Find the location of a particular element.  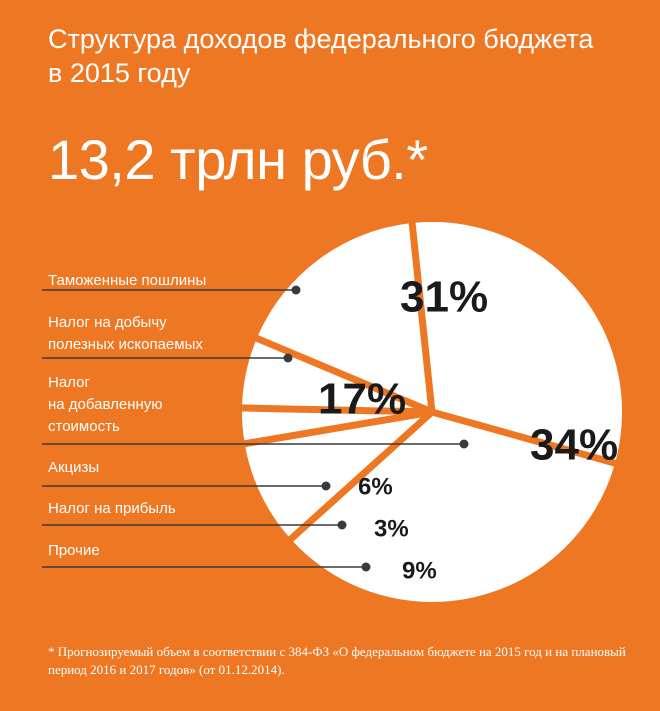

legend-label-line: стоимость is located at coordinates (84, 426).